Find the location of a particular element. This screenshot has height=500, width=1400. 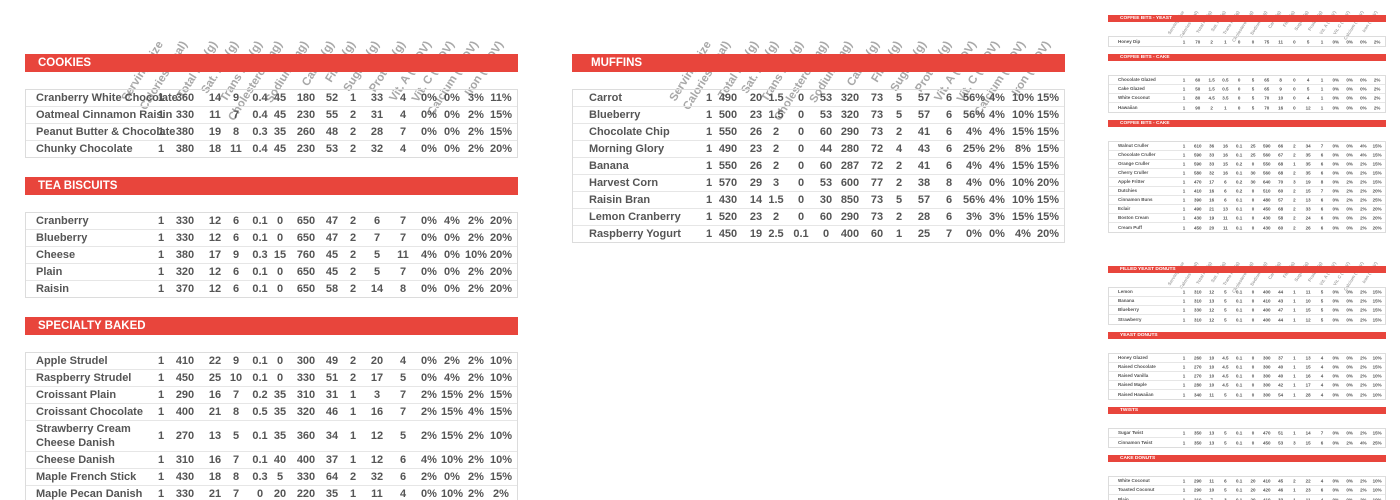

nutrient-value: 16 is located at coordinates (1225, 173).